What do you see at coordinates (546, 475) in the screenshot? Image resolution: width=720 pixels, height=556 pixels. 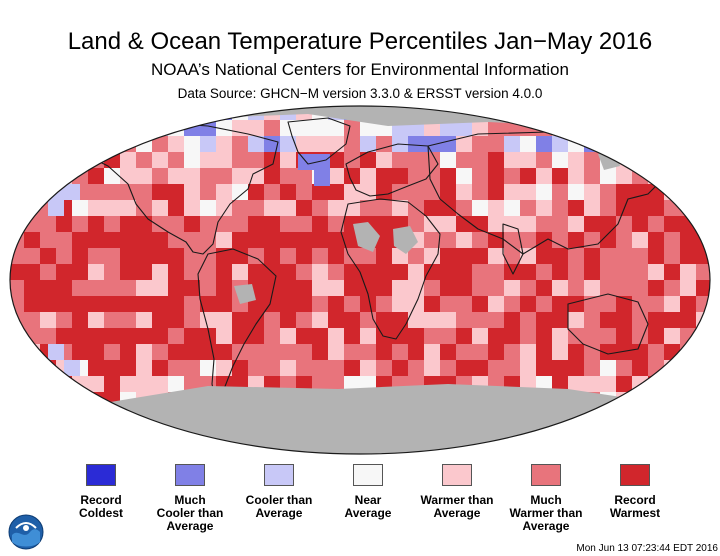 I see `legend-swatch-much-warmer` at bounding box center [546, 475].